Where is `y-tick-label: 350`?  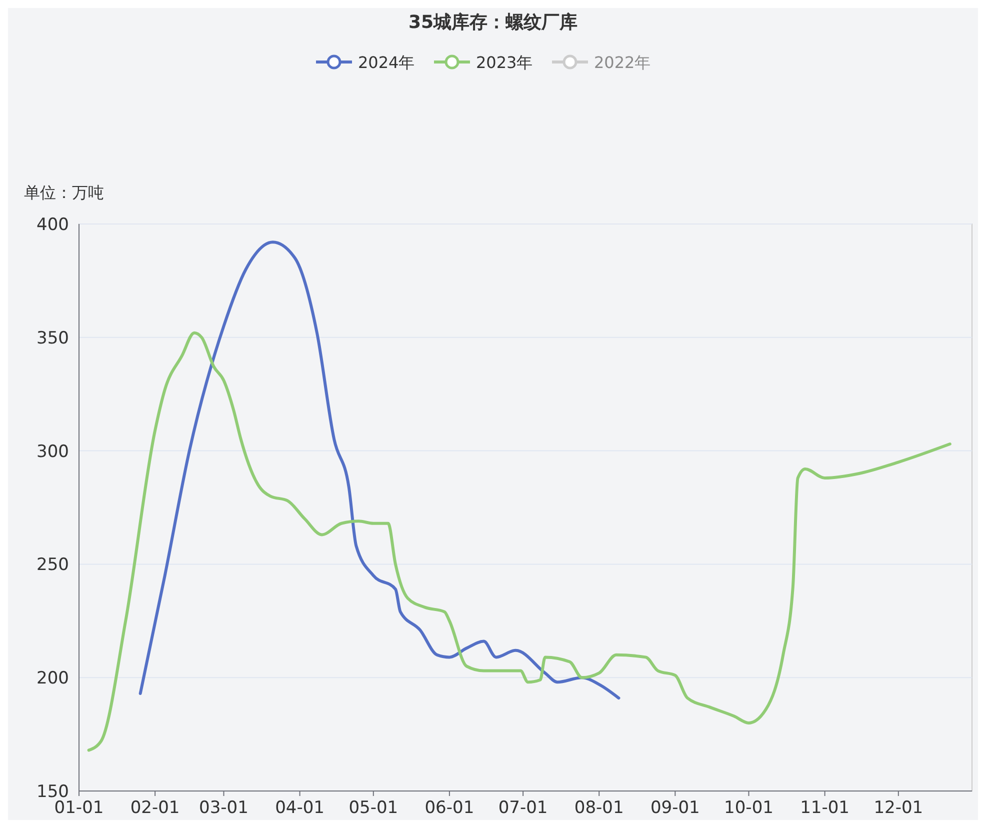 y-tick-label: 350 is located at coordinates (52, 338).